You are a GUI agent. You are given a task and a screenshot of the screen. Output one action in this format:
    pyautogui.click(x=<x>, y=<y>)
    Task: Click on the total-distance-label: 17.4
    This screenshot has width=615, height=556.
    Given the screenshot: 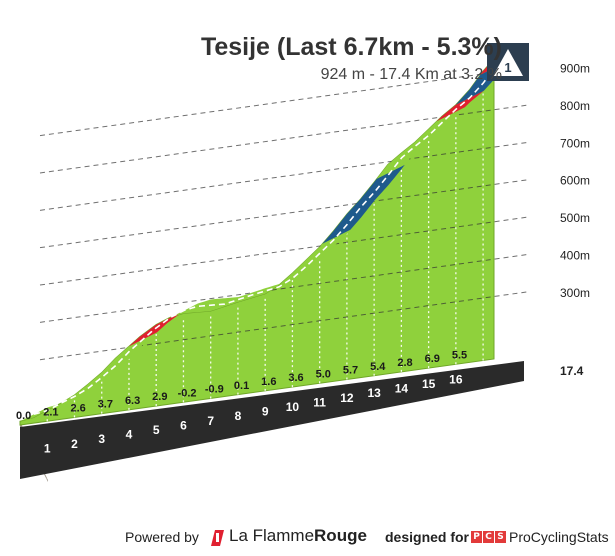 What is the action you would take?
    pyautogui.click(x=572, y=371)
    